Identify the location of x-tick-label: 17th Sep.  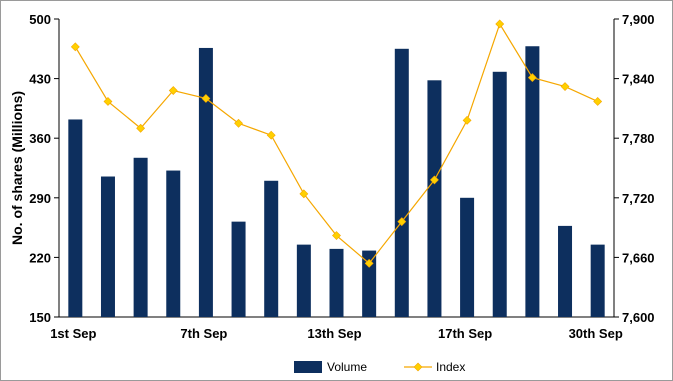
(465, 333).